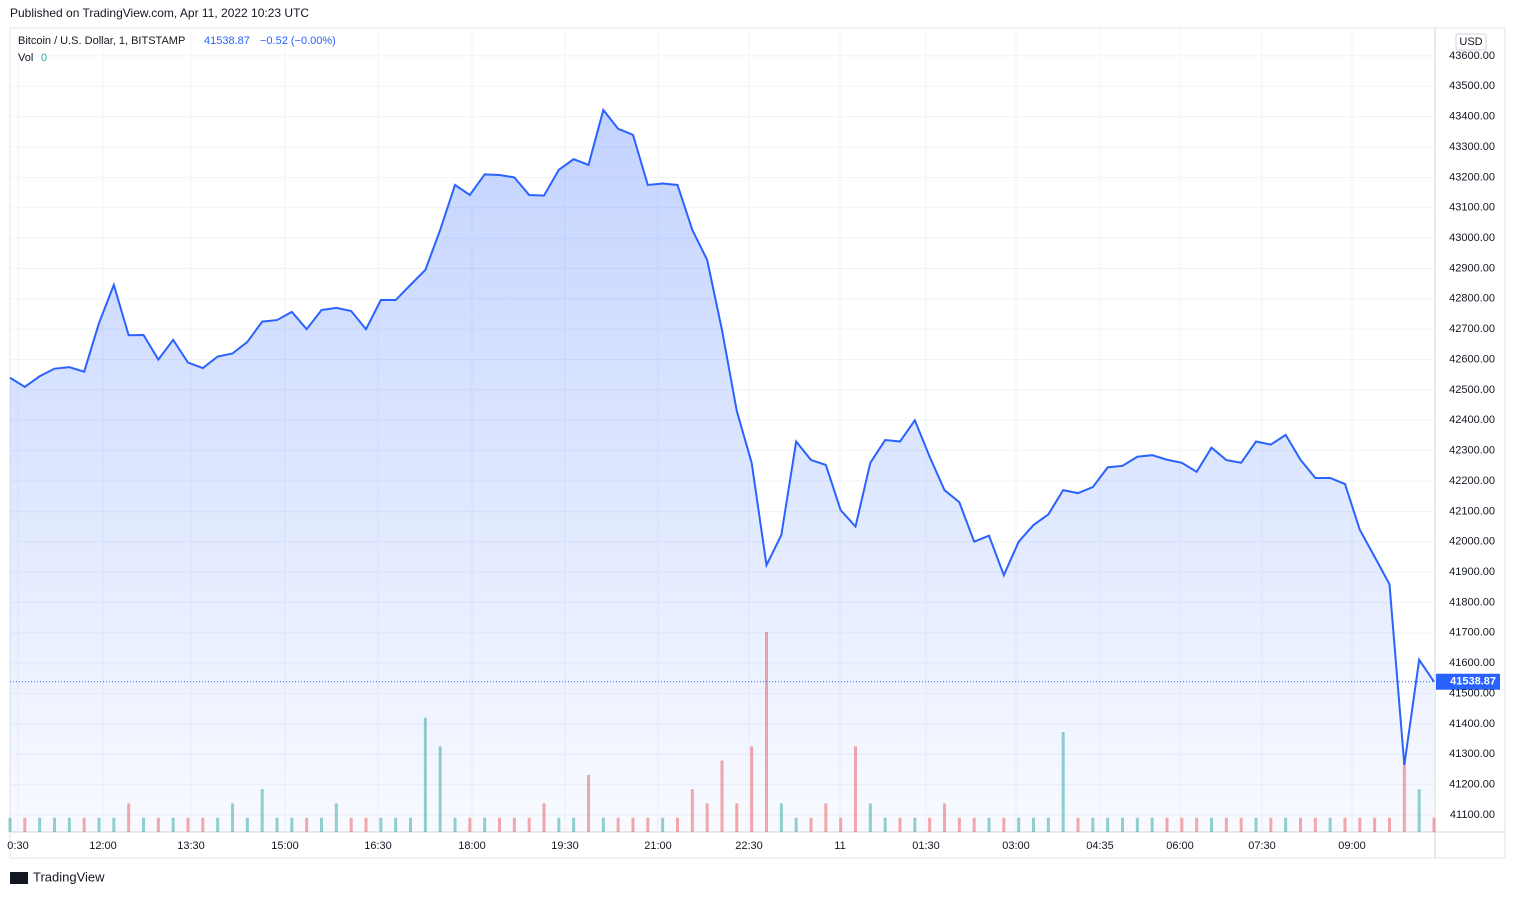 The image size is (1516, 900). What do you see at coordinates (1472, 481) in the screenshot?
I see `y-tick-label: 42200.00` at bounding box center [1472, 481].